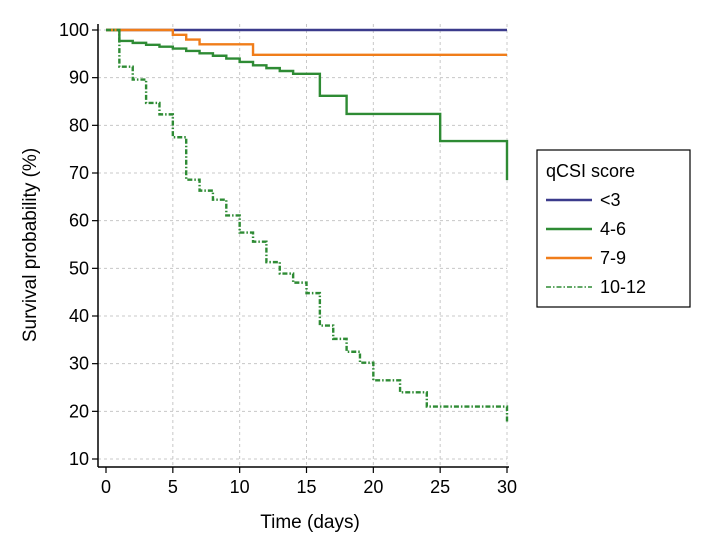 Image resolution: width=701 pixels, height=540 pixels. Describe the element at coordinates (30, 245) in the screenshot. I see `y-axis-title: Survival probability (%)` at that location.